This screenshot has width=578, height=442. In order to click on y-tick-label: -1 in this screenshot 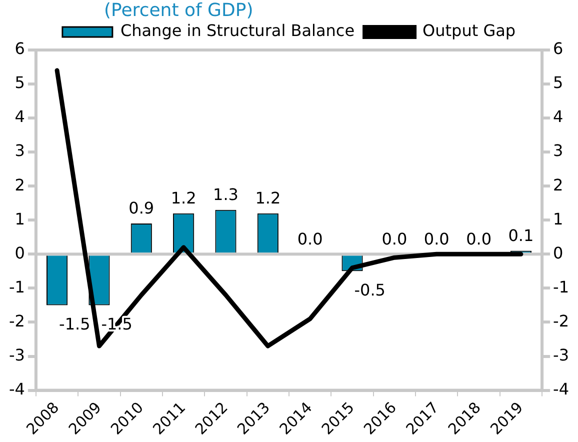, I will do `click(17, 286)`.